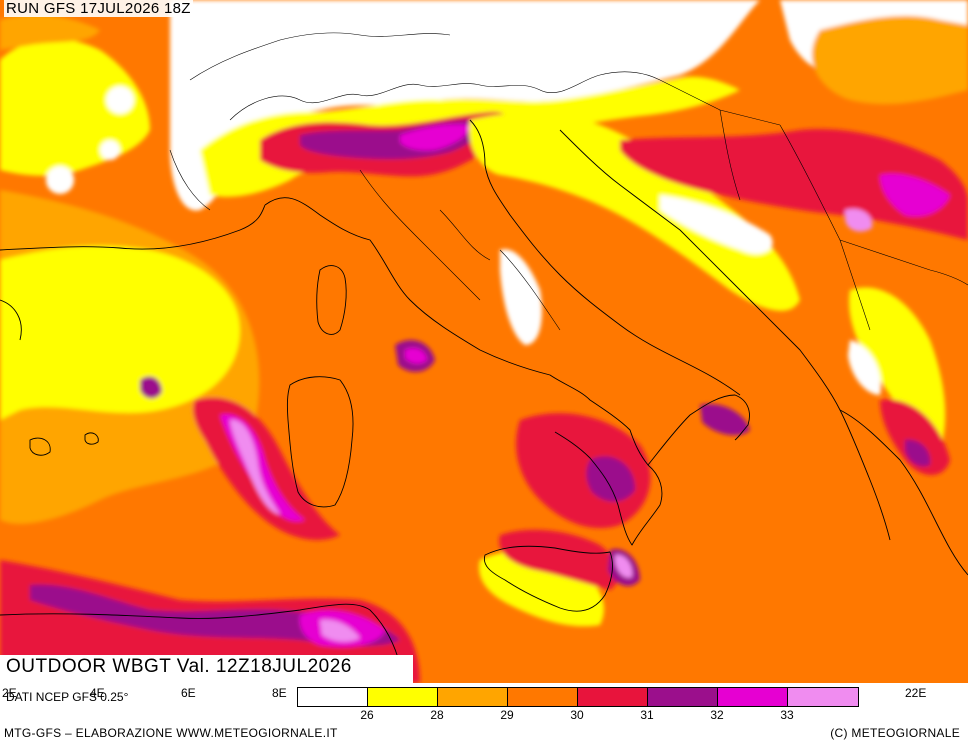  I want to click on wbgt-field-pink-sardinia-west, so click(255, 467).